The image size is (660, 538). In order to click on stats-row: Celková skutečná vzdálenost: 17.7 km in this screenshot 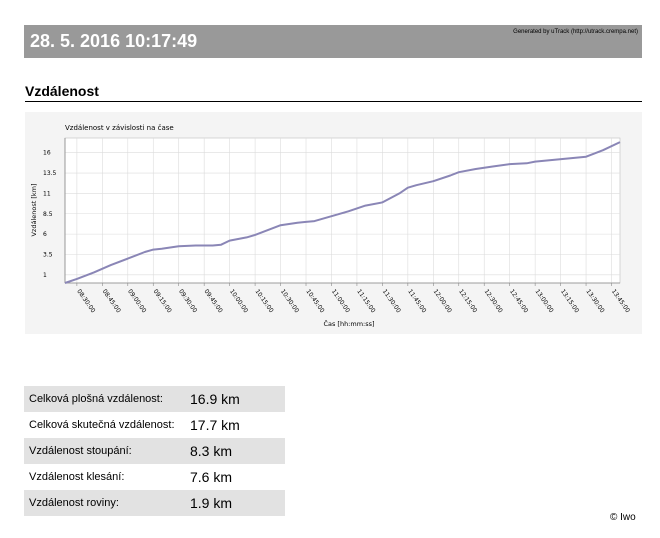, I will do `click(154, 425)`.